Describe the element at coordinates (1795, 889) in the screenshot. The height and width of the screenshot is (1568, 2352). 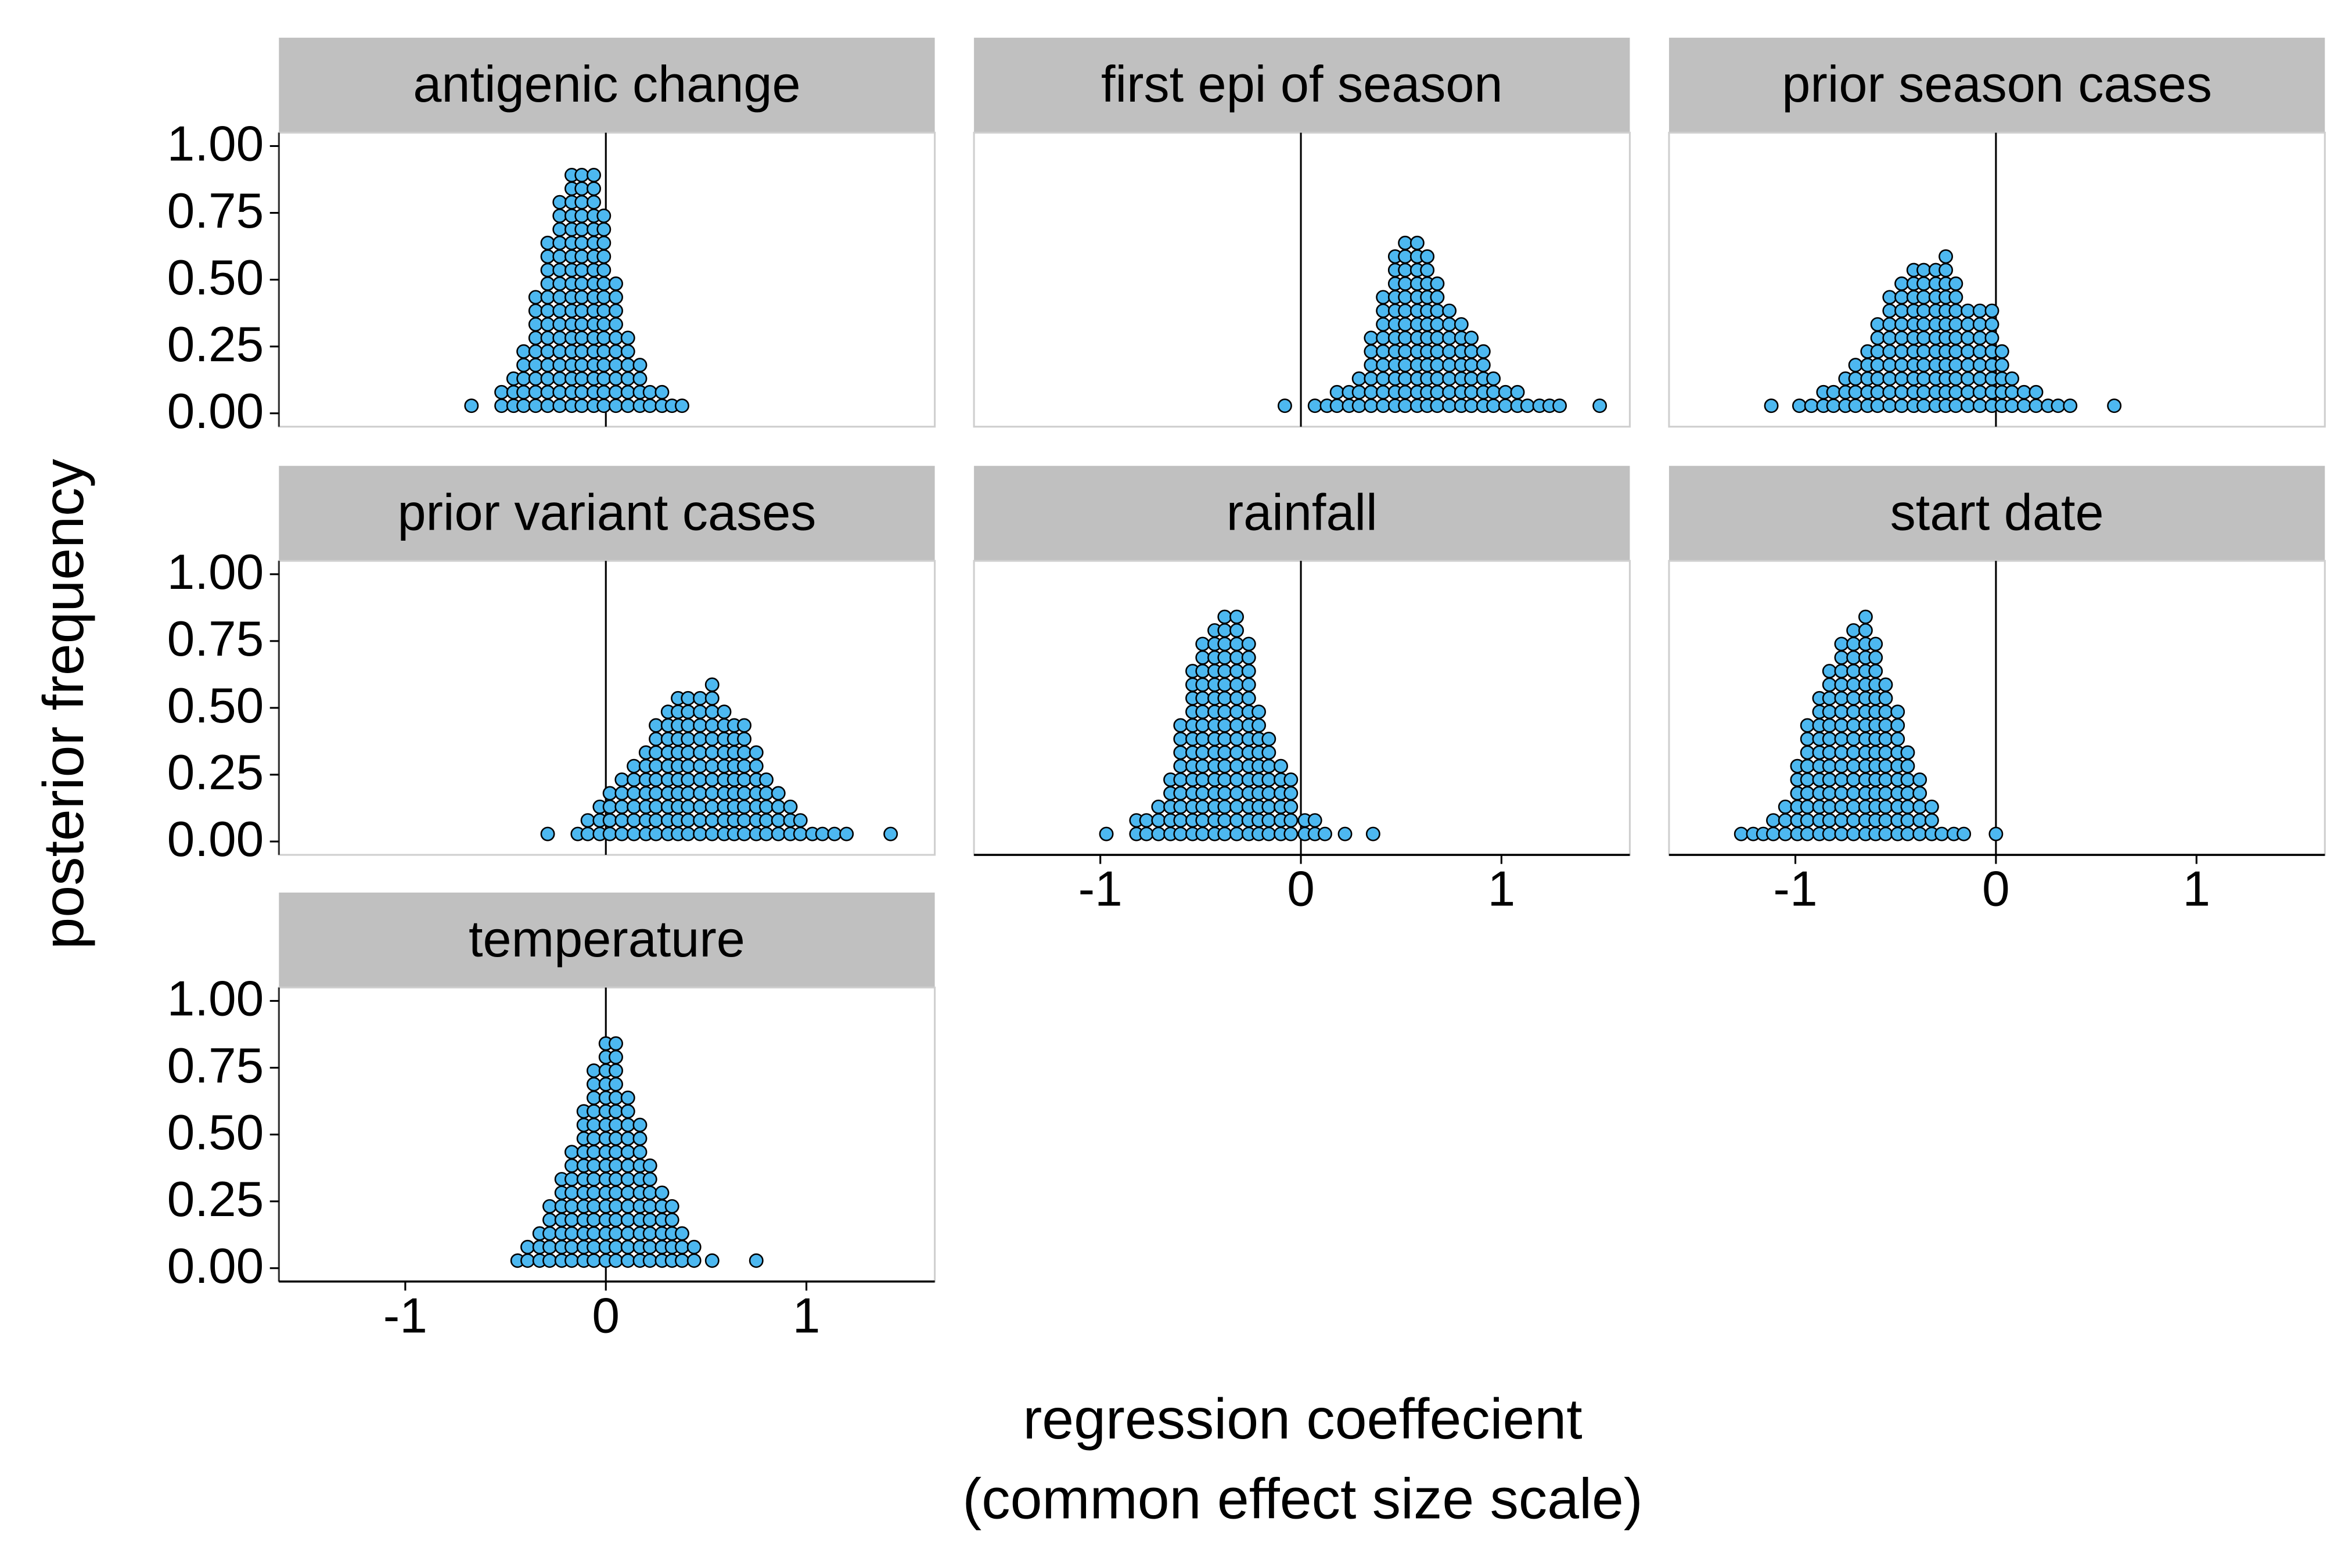
I see `x-tick-label: -1` at that location.